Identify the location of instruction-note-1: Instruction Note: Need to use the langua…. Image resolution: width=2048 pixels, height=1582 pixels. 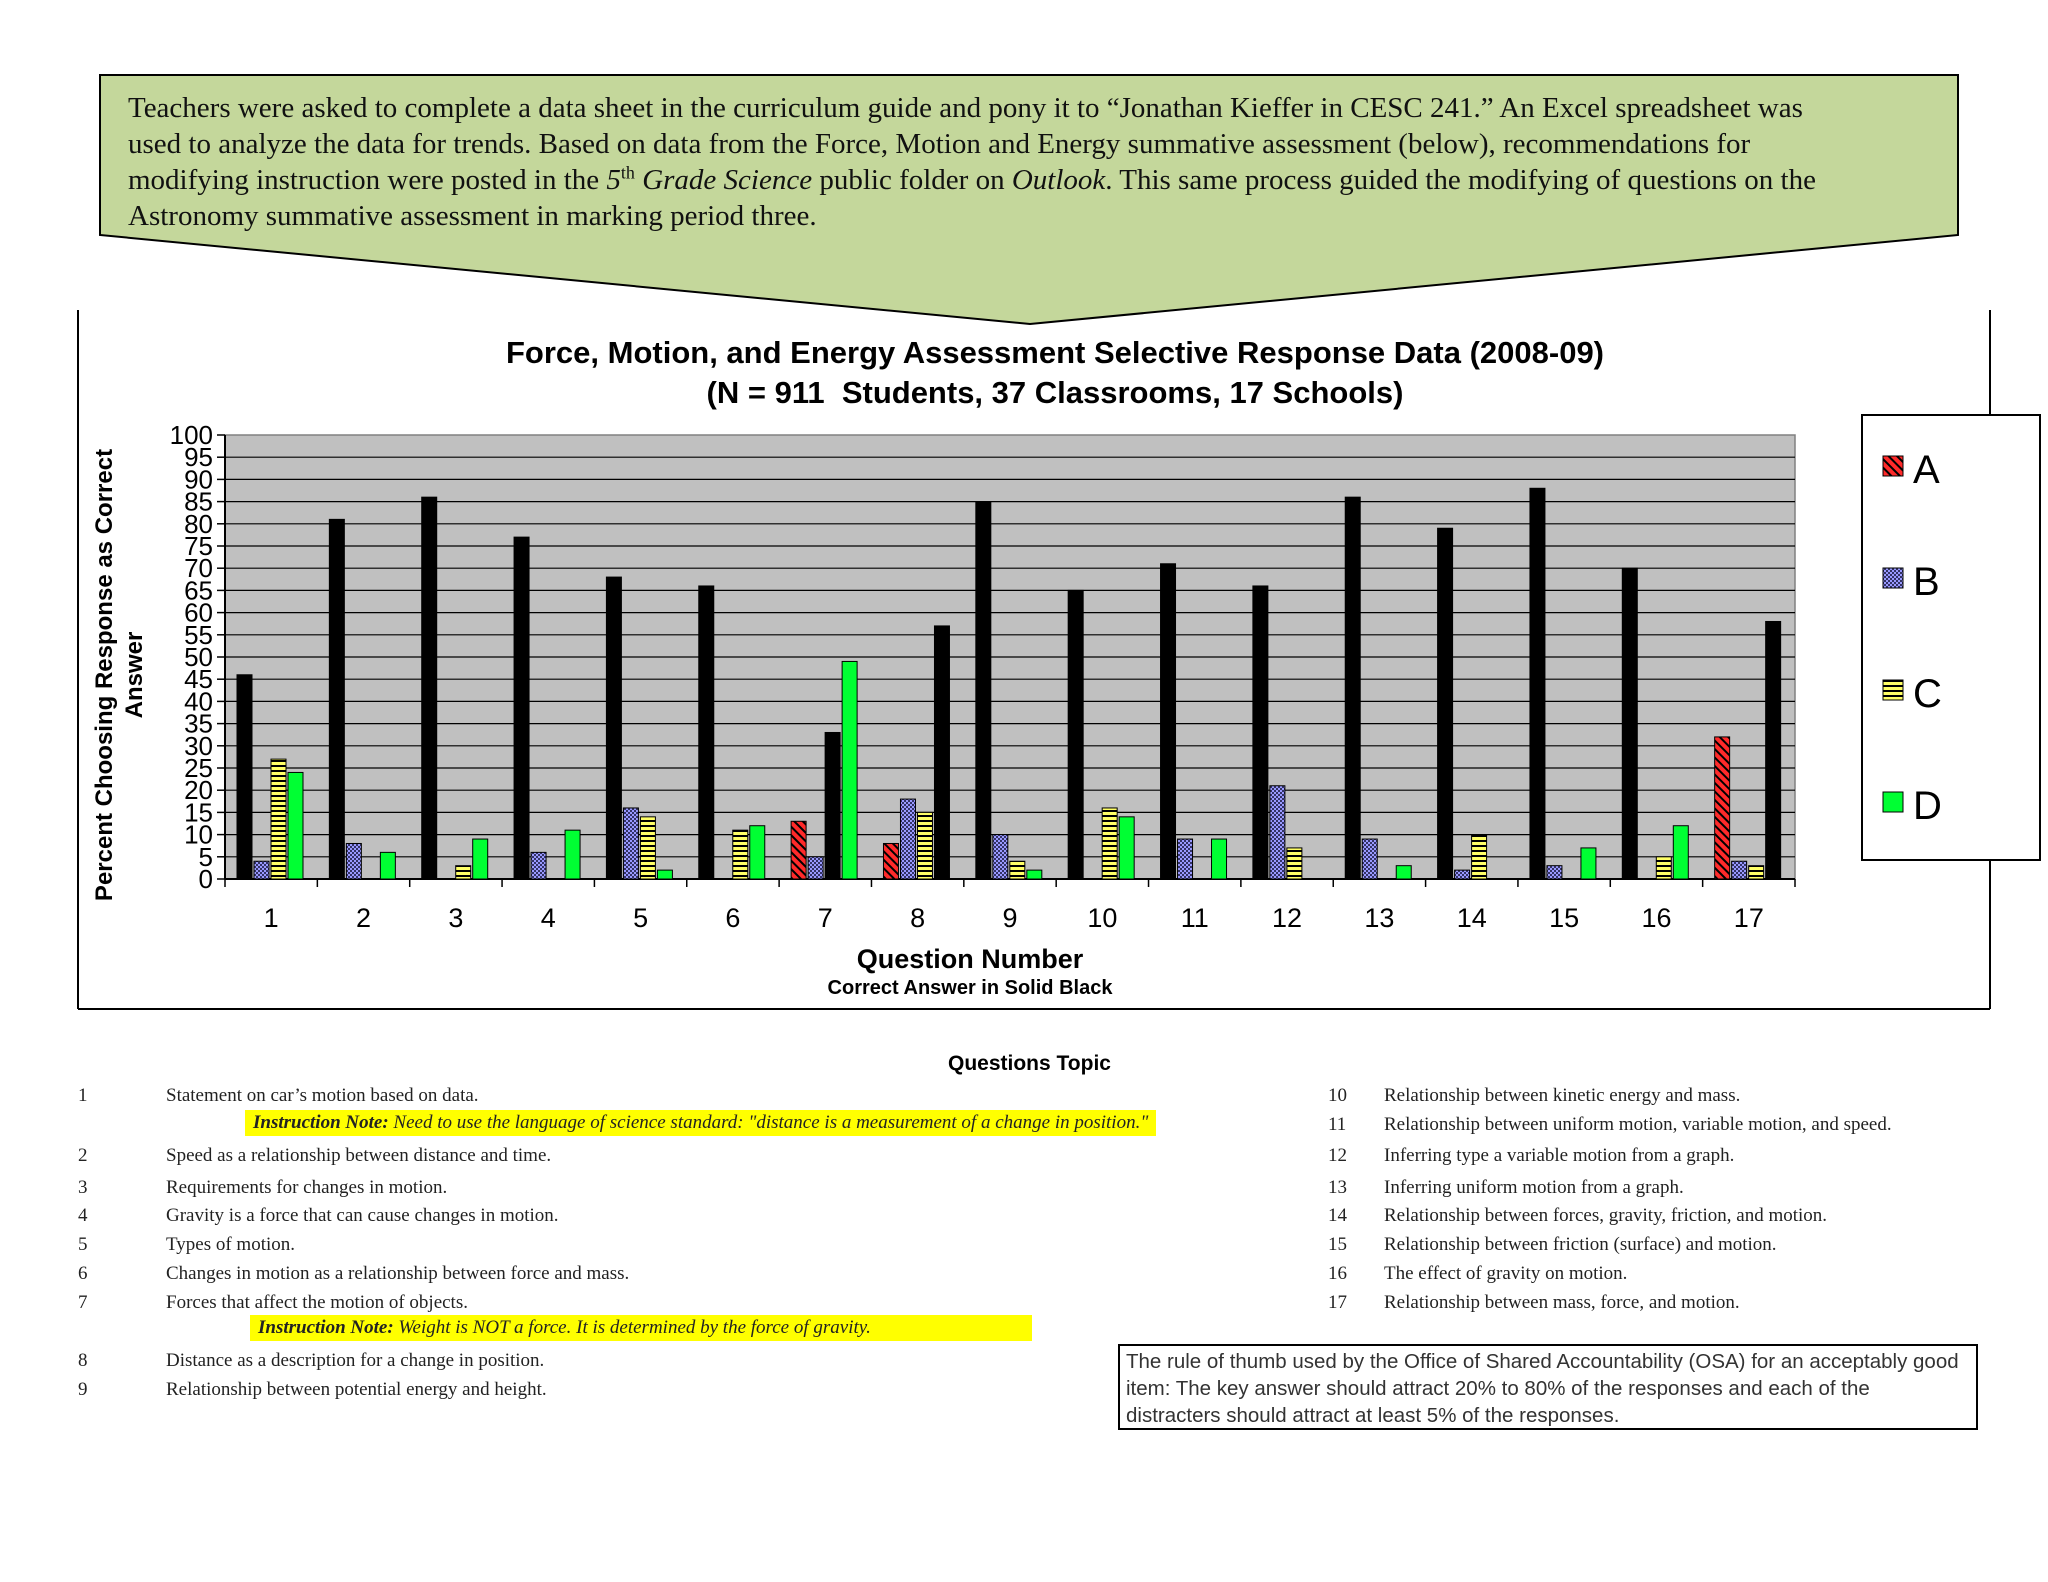
(701, 1123).